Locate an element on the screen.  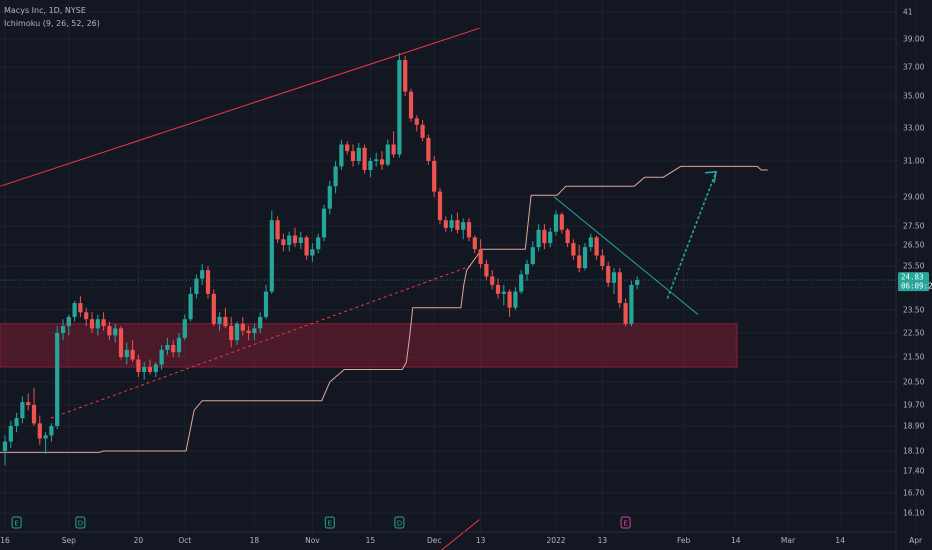
time-tick-label: 18 is located at coordinates (255, 540).